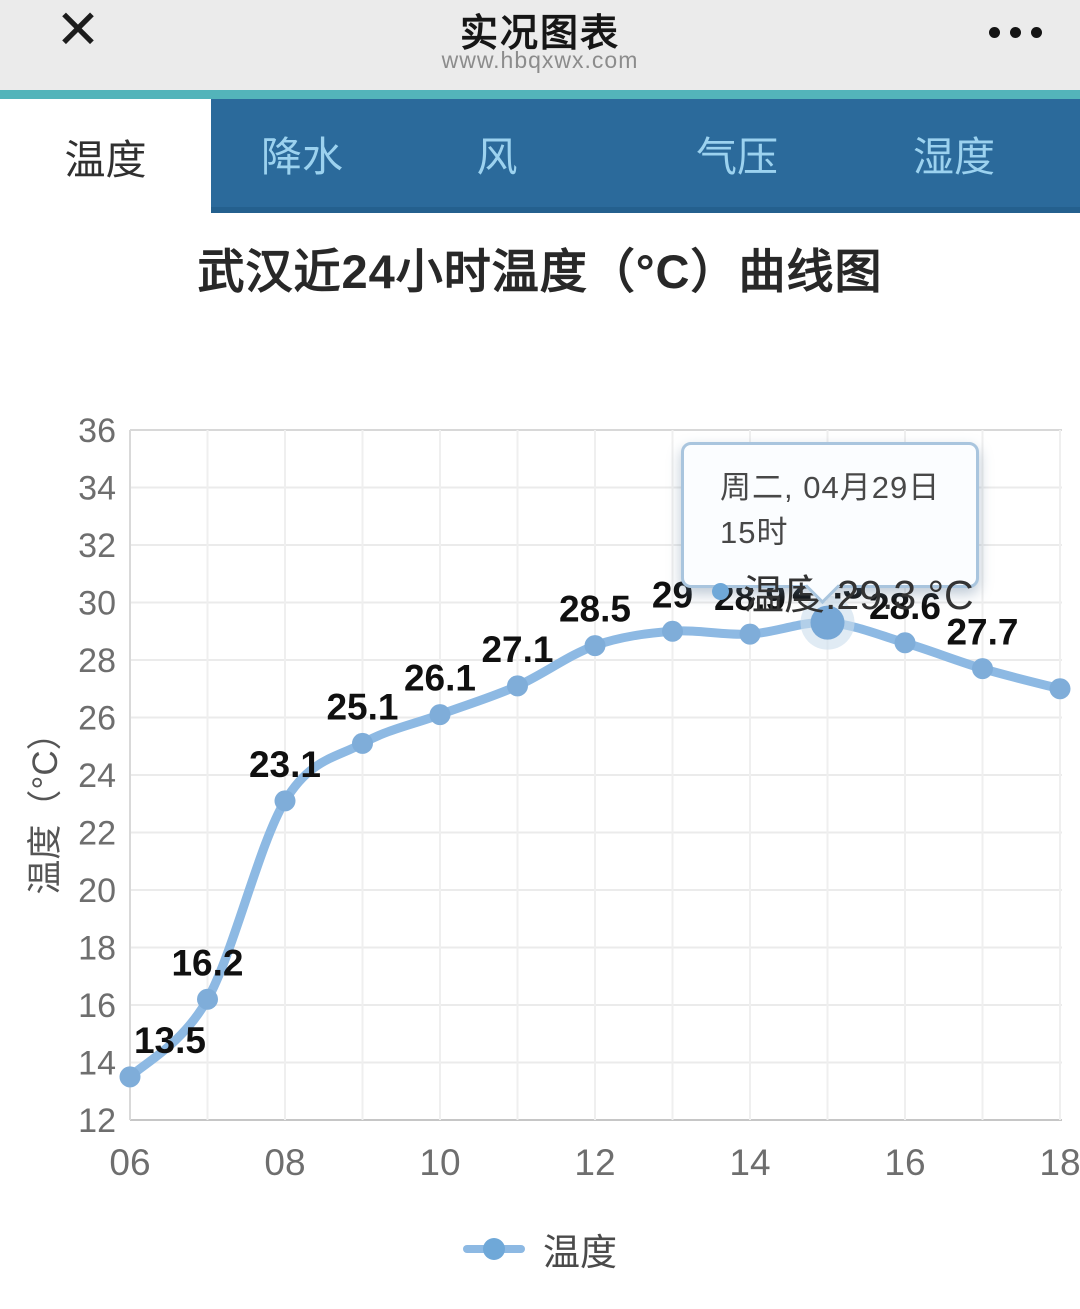 The image size is (1080, 1309). What do you see at coordinates (439, 1162) in the screenshot?
I see `svg-text: 10` at bounding box center [439, 1162].